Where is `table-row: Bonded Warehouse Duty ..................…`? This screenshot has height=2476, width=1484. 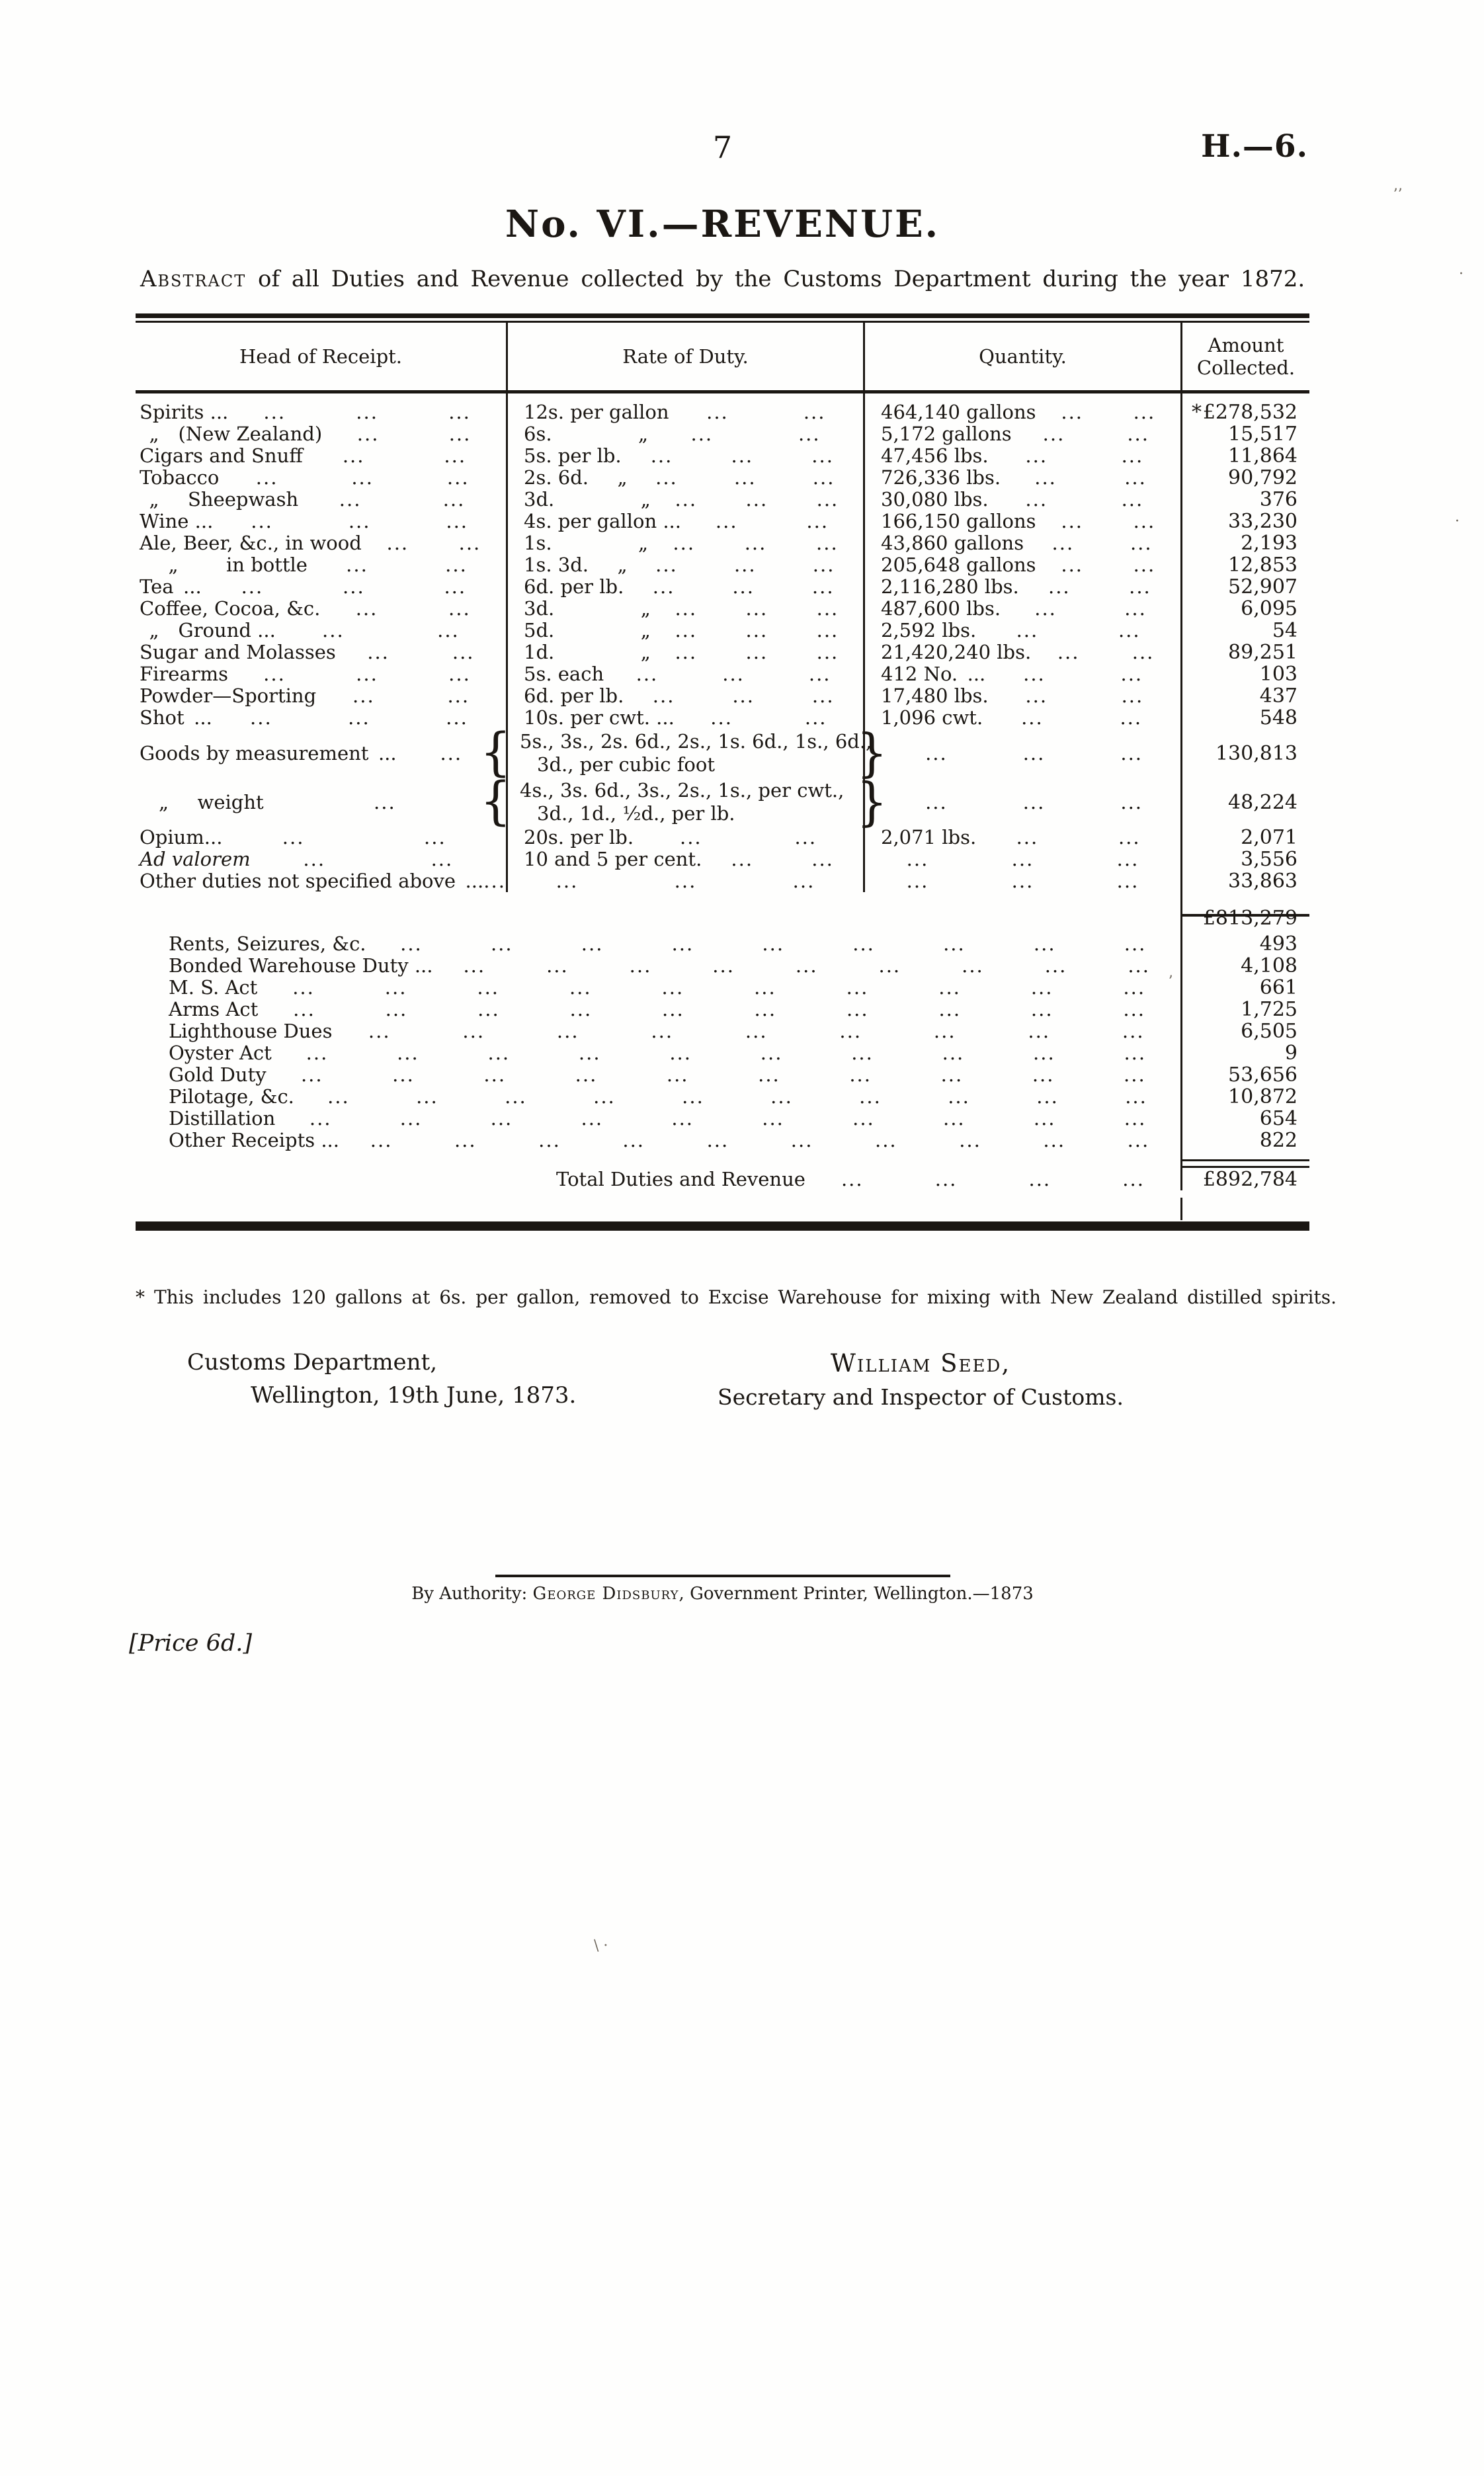
table-row: Bonded Warehouse Duty ..................… is located at coordinates (722, 966).